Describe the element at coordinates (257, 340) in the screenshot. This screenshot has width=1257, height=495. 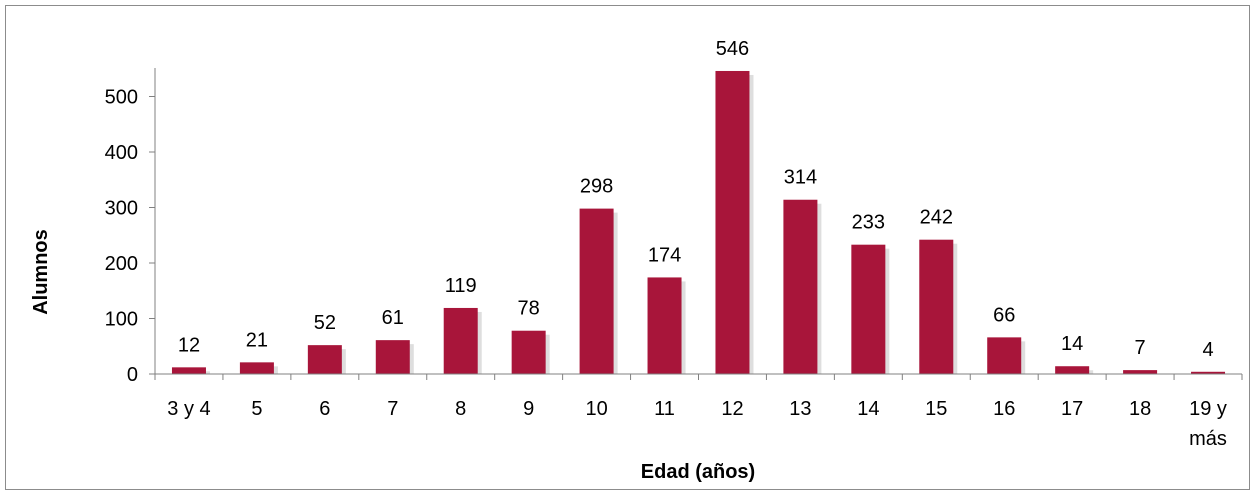
I see `data-label: 21` at that location.